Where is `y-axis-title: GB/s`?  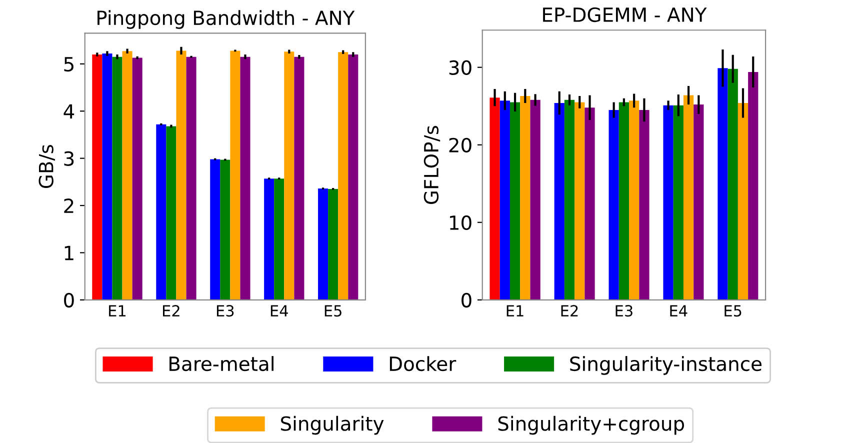
y-axis-title: GB/s is located at coordinates (46, 166).